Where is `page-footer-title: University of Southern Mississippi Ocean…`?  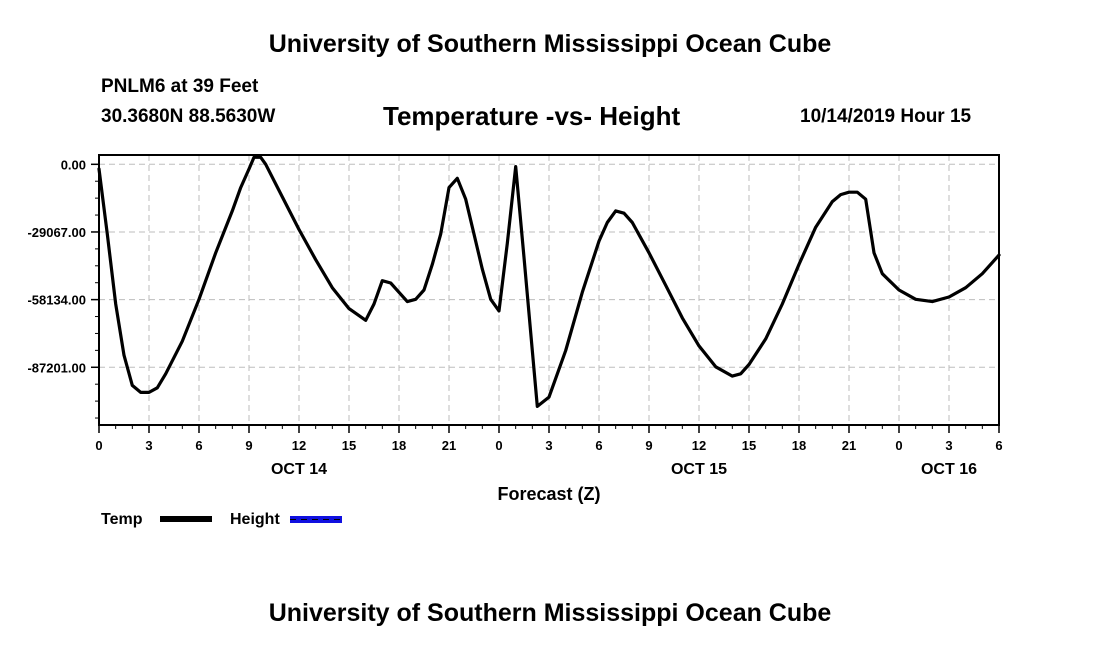 page-footer-title: University of Southern Mississippi Ocean… is located at coordinates (550, 613).